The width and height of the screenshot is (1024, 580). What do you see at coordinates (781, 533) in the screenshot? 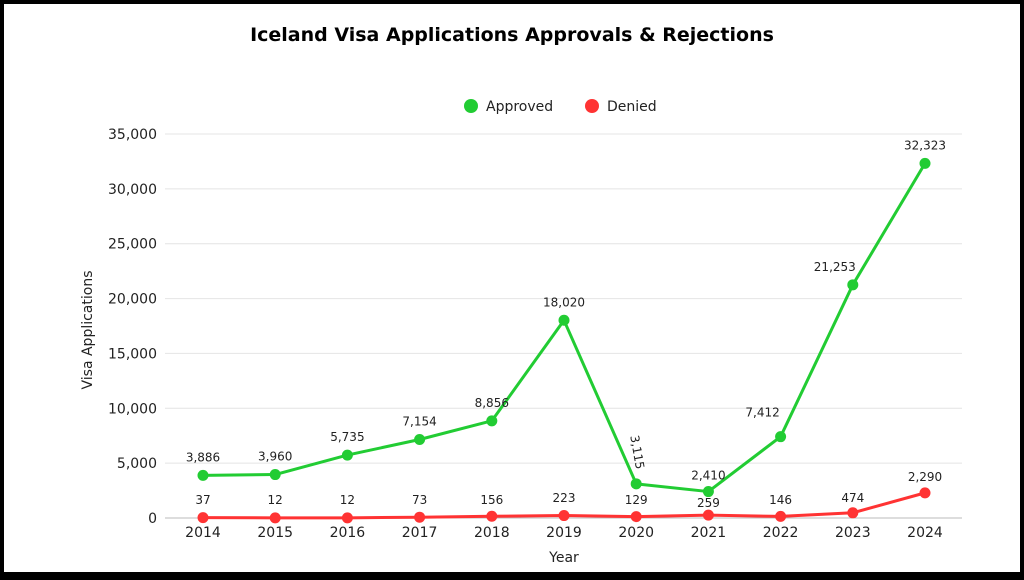
I see `x-tick-label: 2022` at bounding box center [781, 533].